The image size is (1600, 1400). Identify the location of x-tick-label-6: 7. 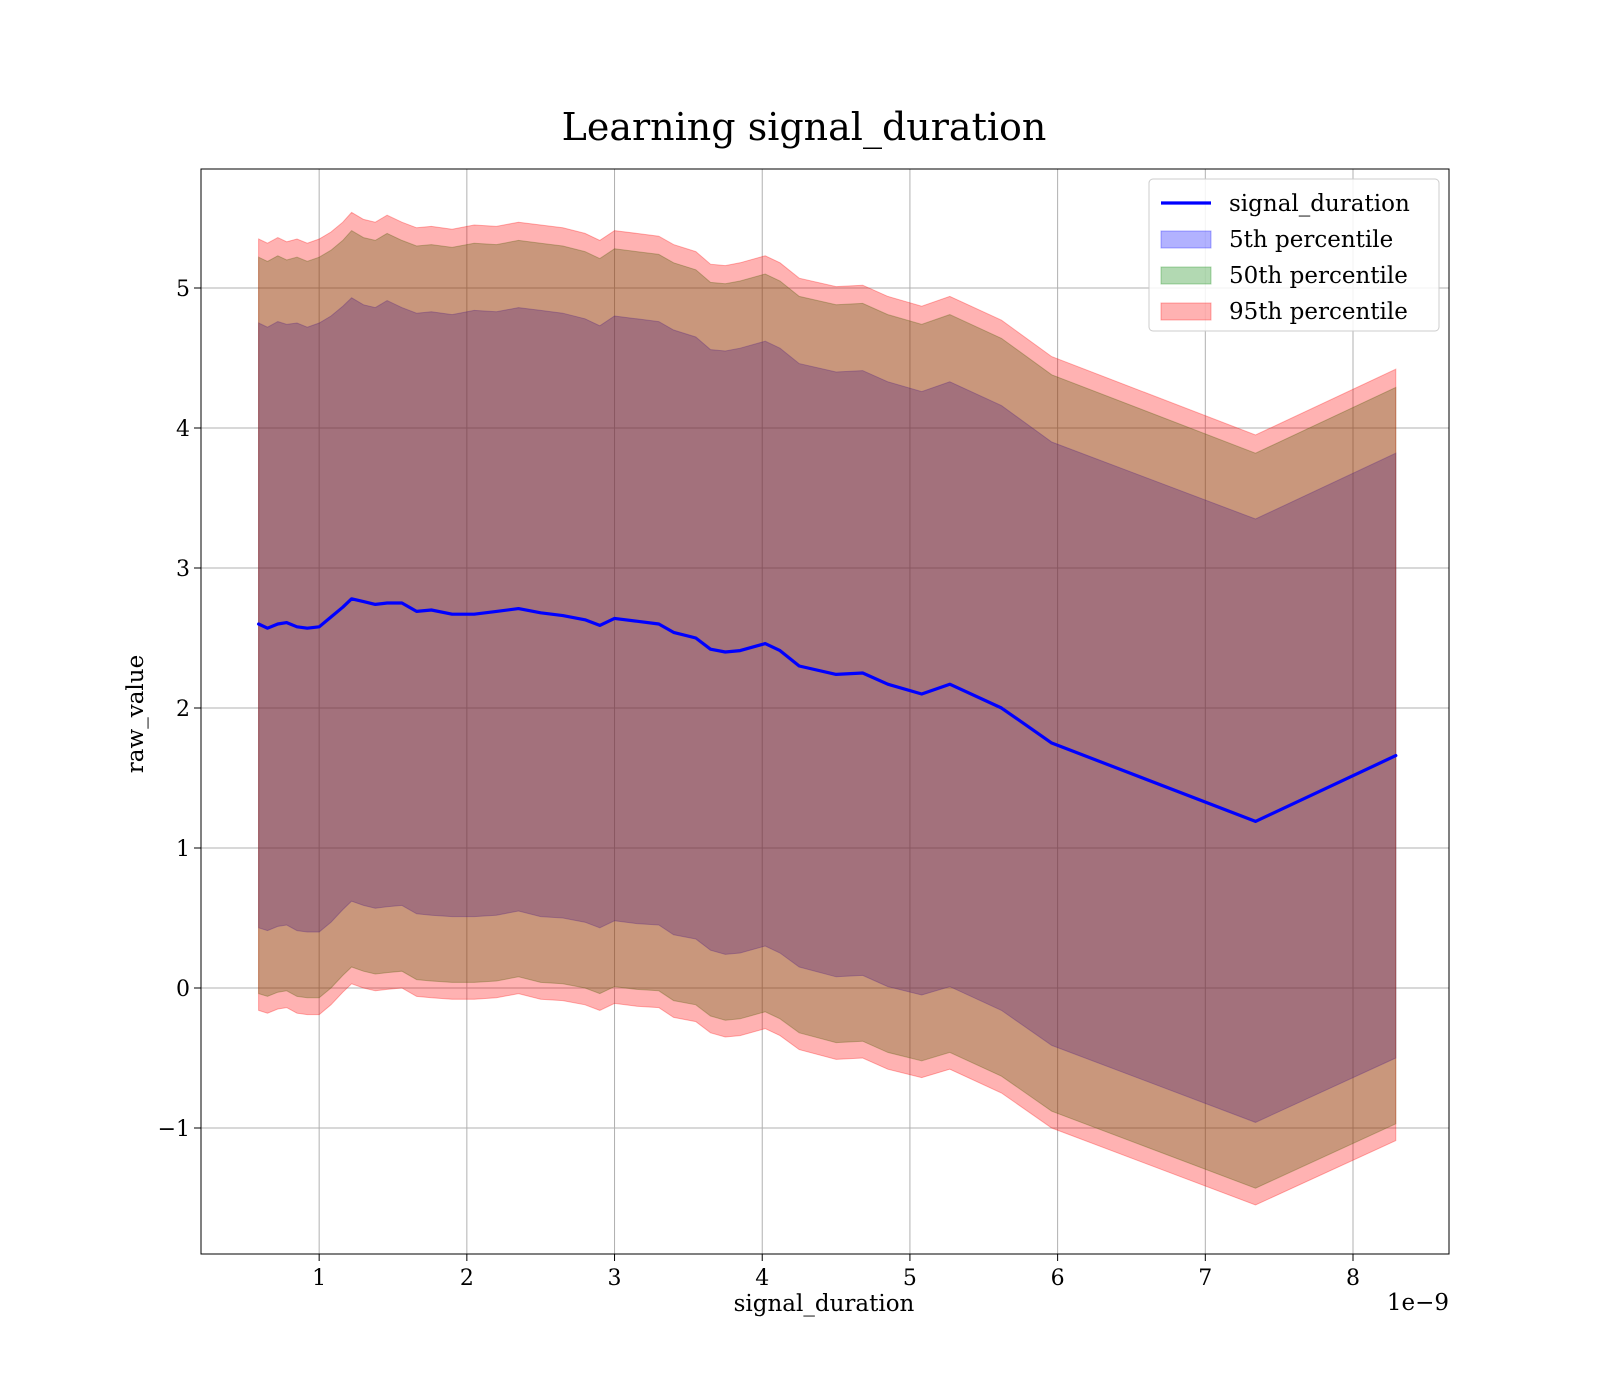
(1205, 1278).